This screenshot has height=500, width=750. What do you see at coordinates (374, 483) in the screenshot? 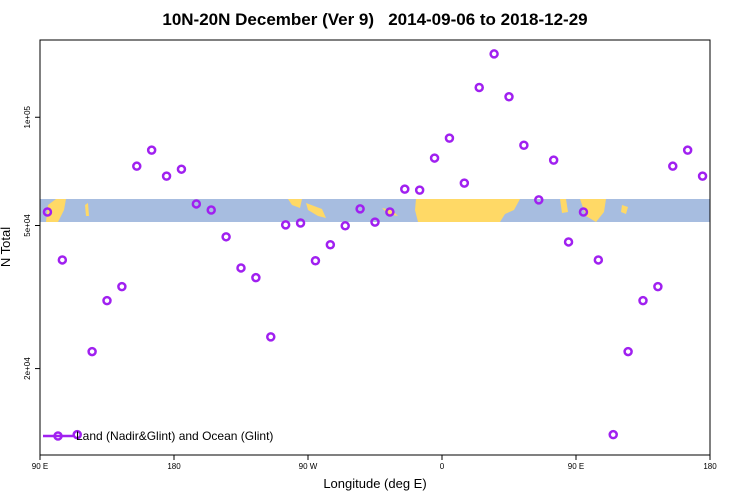
I see `x-axis-label: Longitude (deg E)` at bounding box center [374, 483].